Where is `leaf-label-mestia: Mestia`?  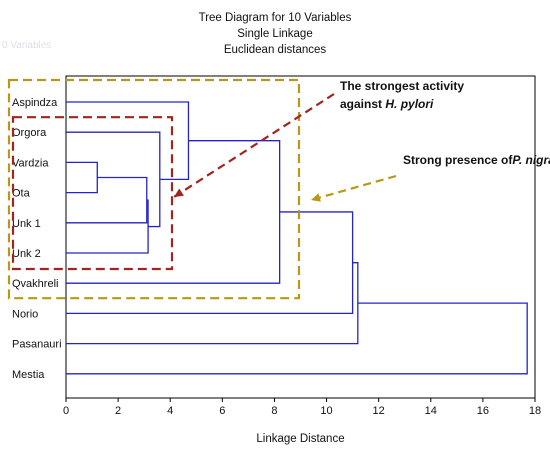
leaf-label-mestia: Mestia is located at coordinates (28, 375).